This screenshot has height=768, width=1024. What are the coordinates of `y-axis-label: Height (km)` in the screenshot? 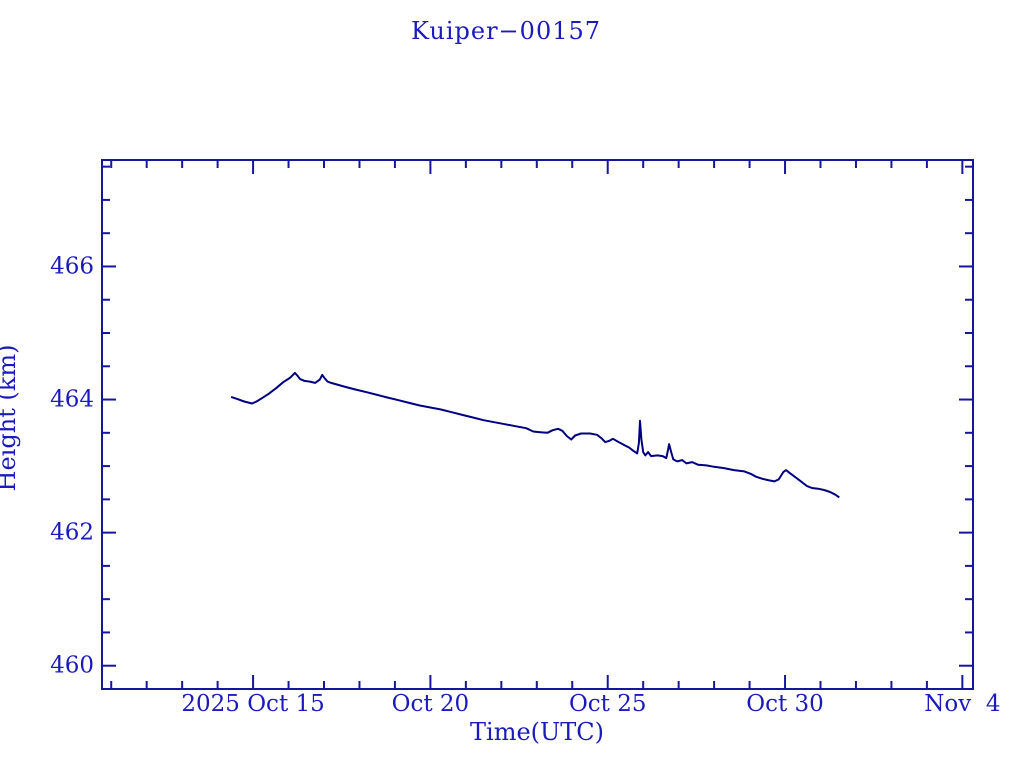 It's located at (10, 418).